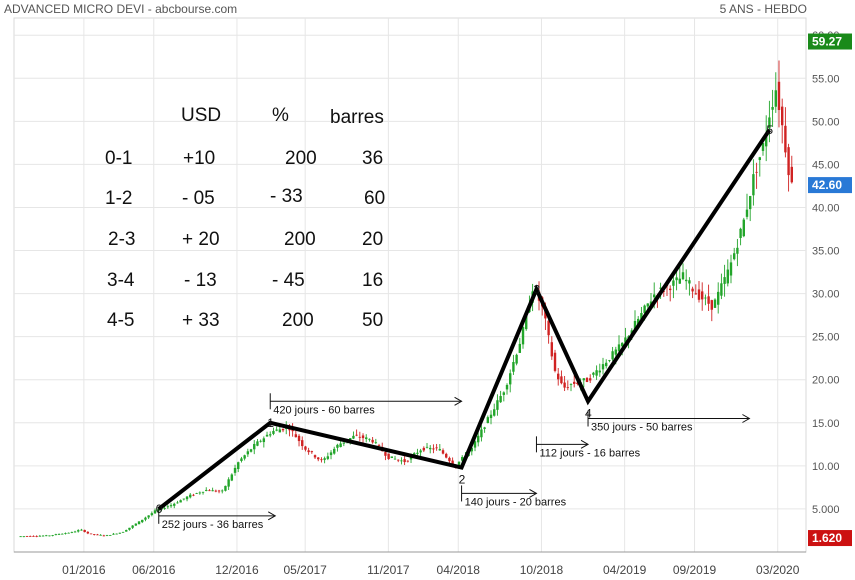 This screenshot has height=580, width=855. Describe the element at coordinates (213, 525) in the screenshot. I see `annotation-label: 252 jours - 36 barres` at that location.